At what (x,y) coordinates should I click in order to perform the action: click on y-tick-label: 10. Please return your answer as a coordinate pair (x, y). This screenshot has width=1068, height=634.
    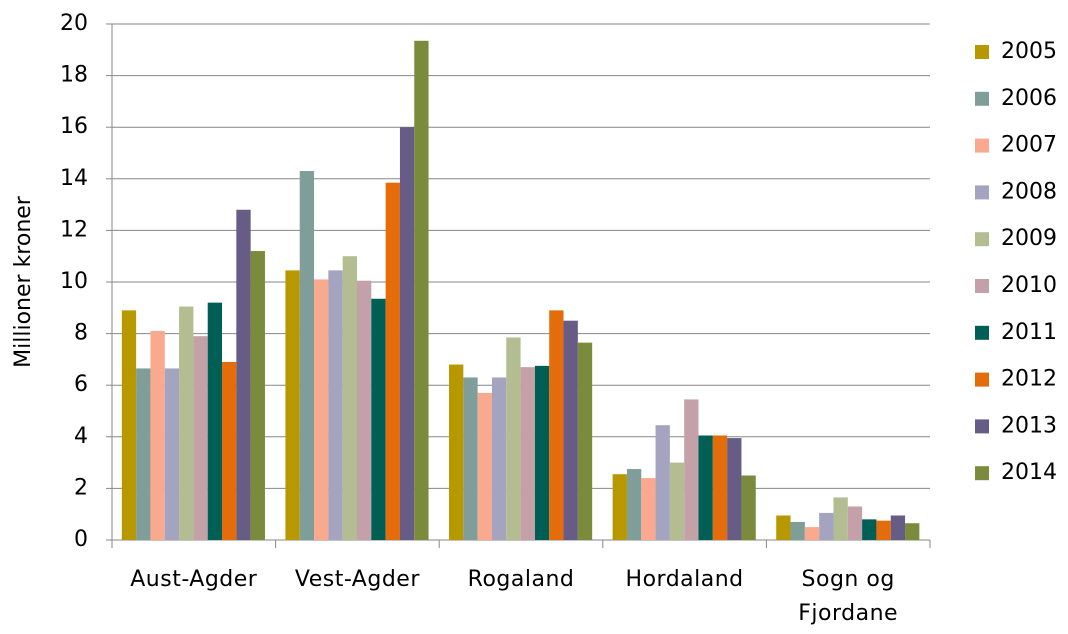
    Looking at the image, I should click on (74, 281).